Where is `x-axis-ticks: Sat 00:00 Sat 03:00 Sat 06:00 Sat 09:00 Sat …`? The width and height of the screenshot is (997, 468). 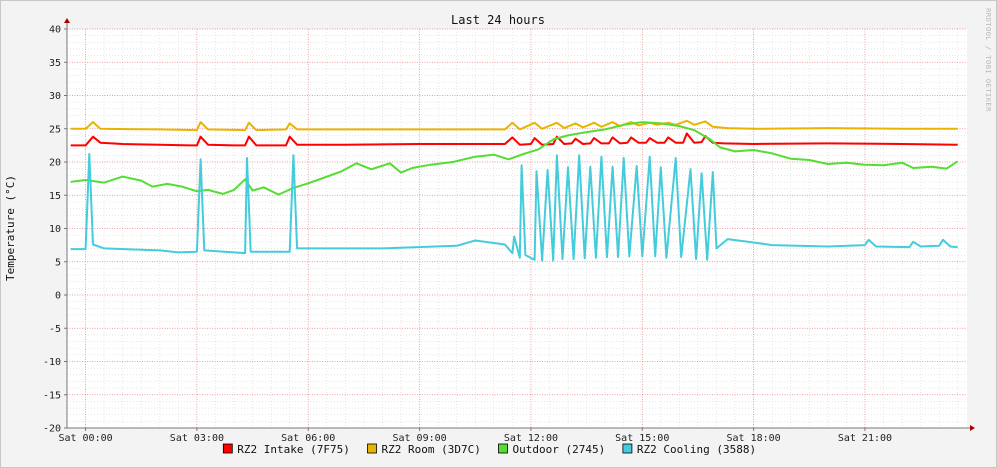 x-axis-ticks: Sat 00:00 Sat 03:00 Sat 06:00 Sat 09:00 Sat … is located at coordinates (475, 436).